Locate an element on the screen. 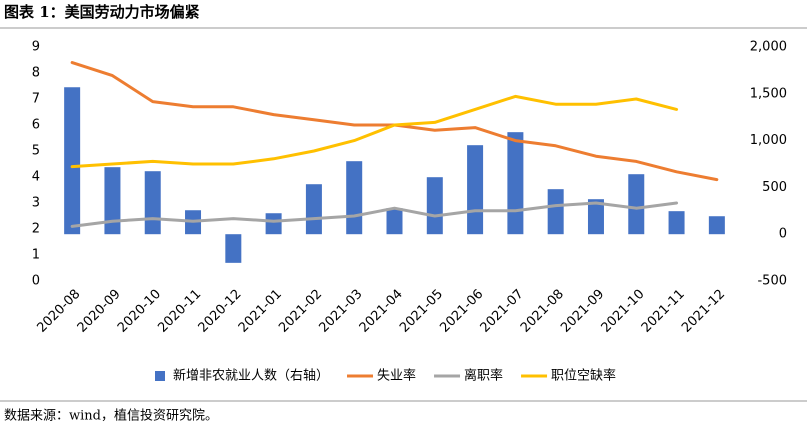  x-tick-label: 2021-08 is located at coordinates (542, 311).